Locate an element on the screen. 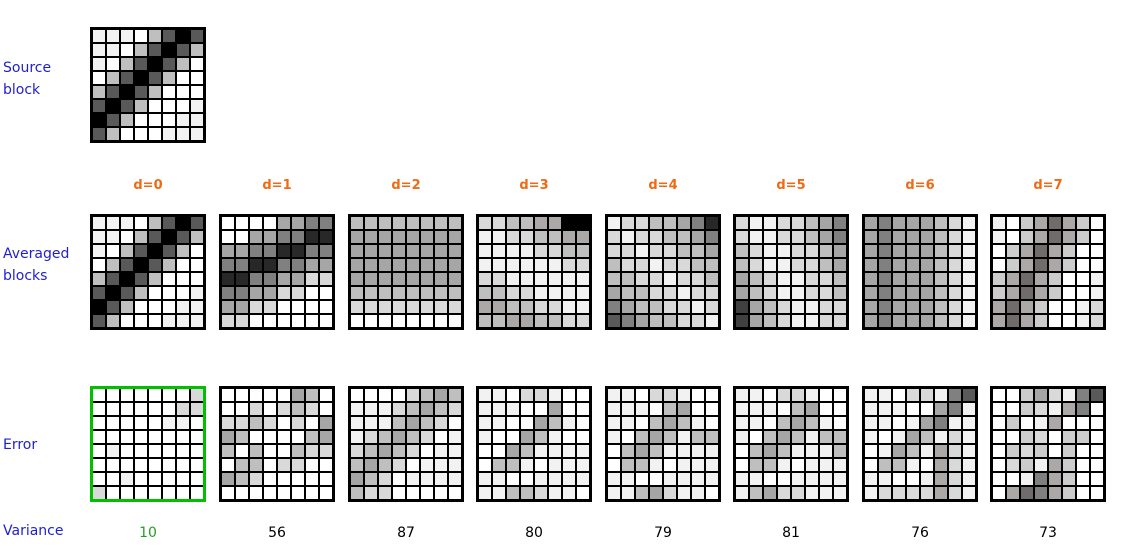 This screenshot has height=546, width=1122. averaged-block-grid is located at coordinates (277, 272).